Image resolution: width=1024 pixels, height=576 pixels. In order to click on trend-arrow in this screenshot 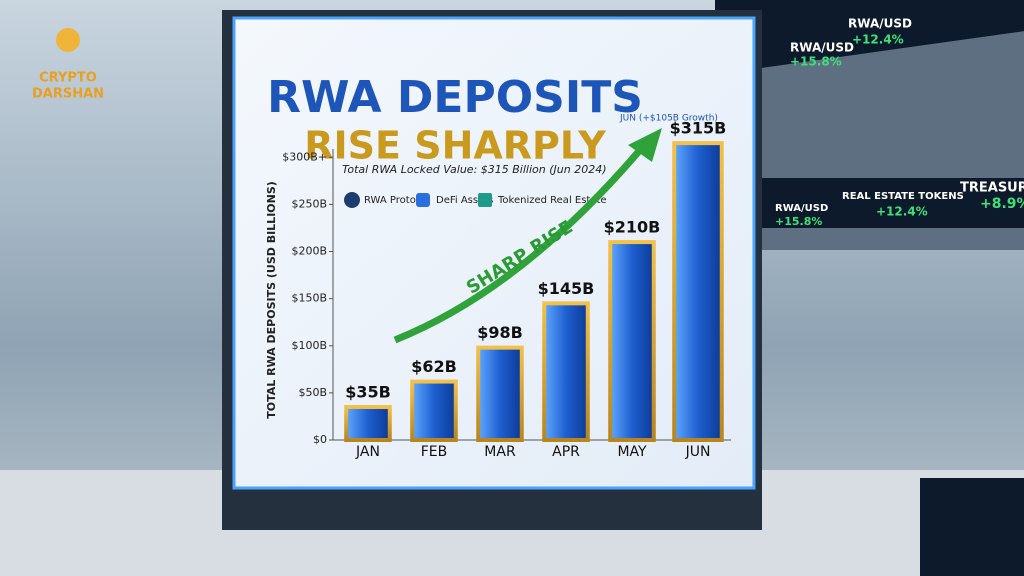, I will do `click(518, 245)`.